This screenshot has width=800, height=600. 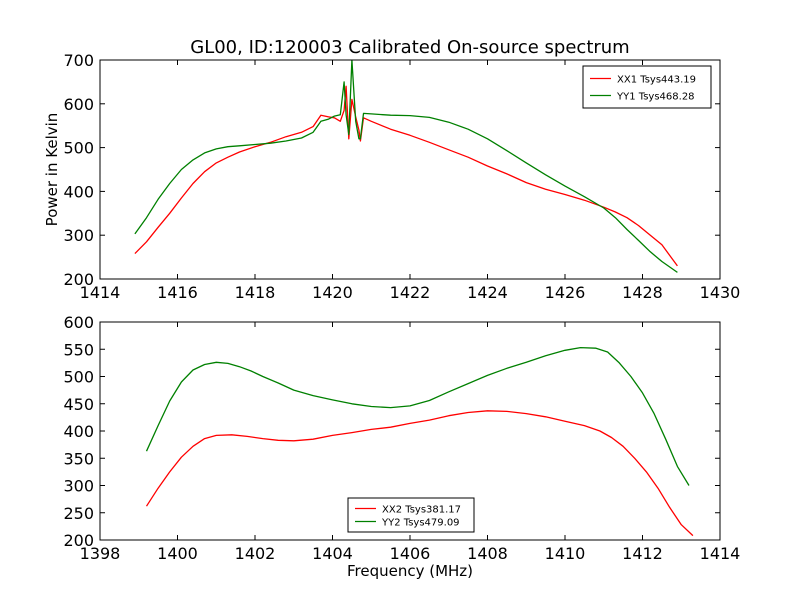 What do you see at coordinates (78, 458) in the screenshot?
I see `y-tick-label: 350` at bounding box center [78, 458].